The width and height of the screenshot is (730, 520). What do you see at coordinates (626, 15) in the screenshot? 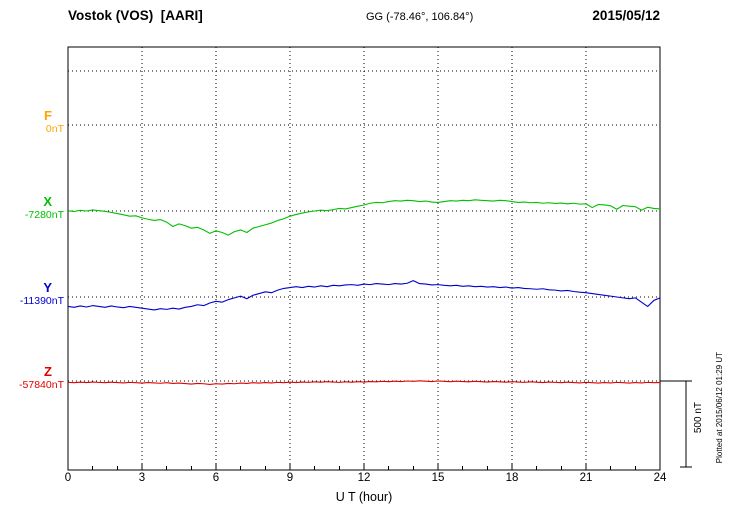
I see `plot-date: 2015/05/12` at bounding box center [626, 15].